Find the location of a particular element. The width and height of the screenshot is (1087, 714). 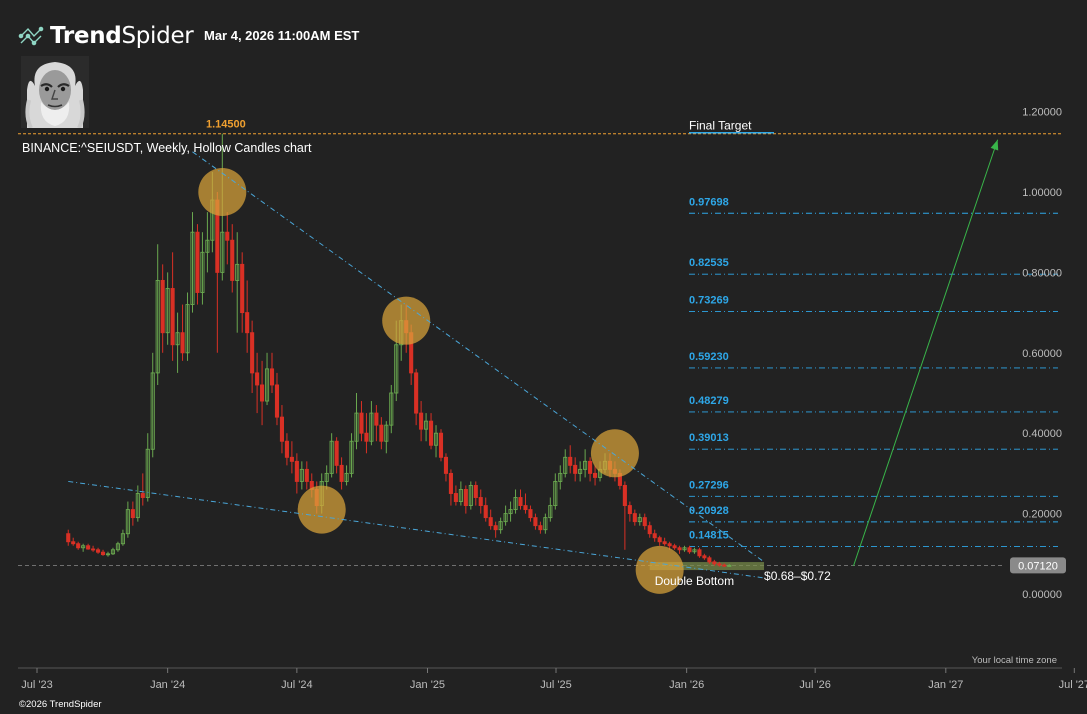

y-tick-label: 0.80000 is located at coordinates (1042, 273).